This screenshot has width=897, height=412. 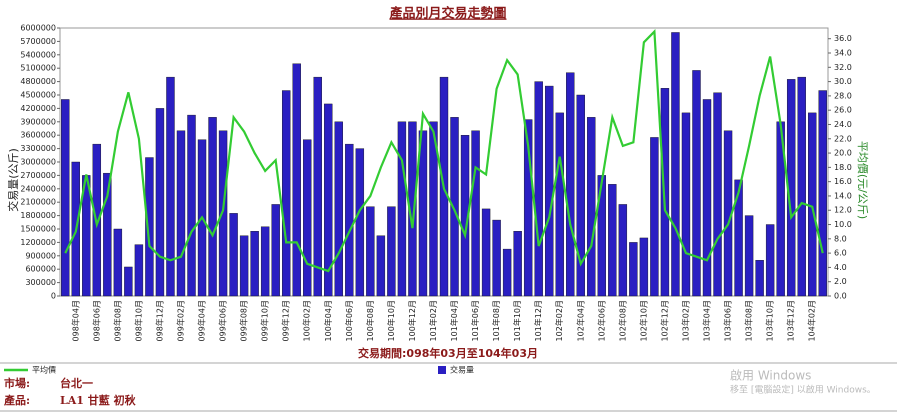 What do you see at coordinates (601, 320) in the screenshot?
I see `x-tick-label: 102年06月` at bounding box center [601, 320].